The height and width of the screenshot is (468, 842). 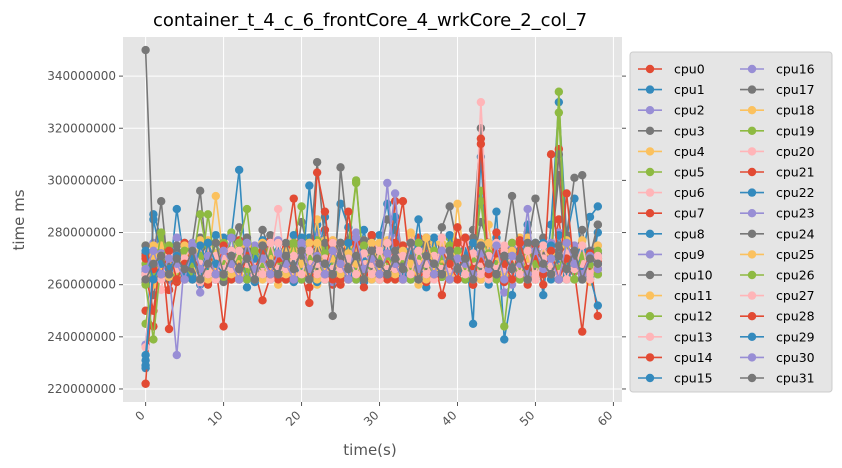 I want to click on legend-label: cpu22, so click(x=795, y=192).